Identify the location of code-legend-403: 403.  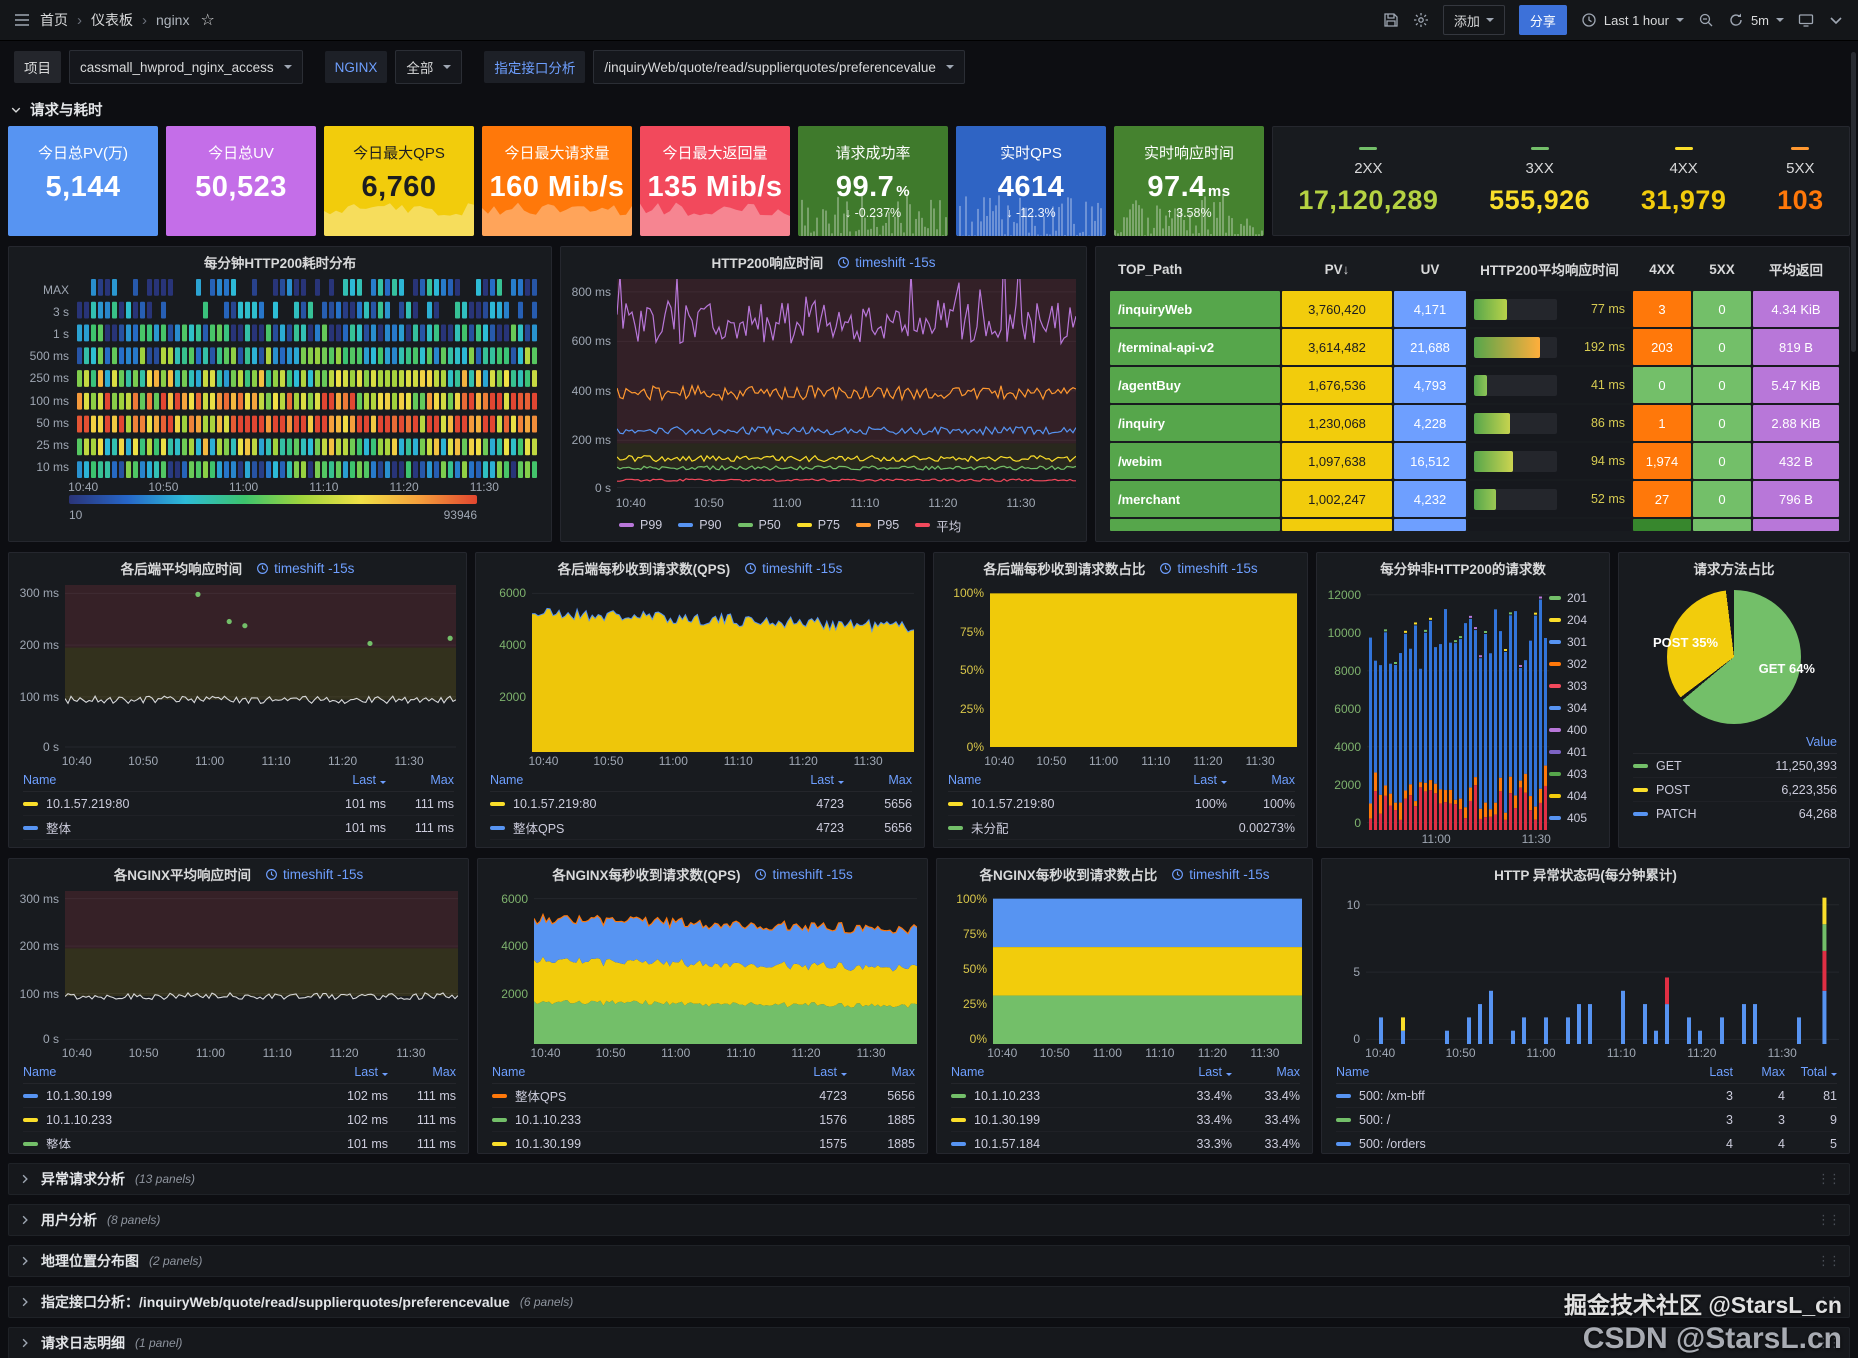
(1575, 774).